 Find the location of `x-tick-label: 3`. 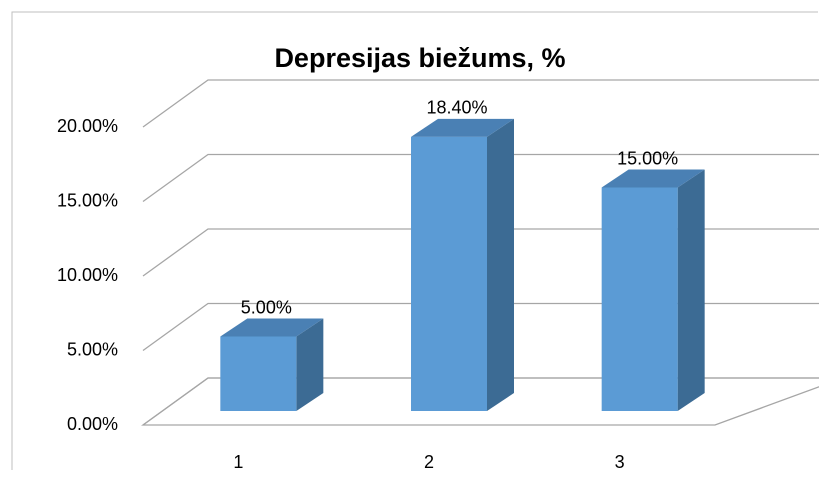

x-tick-label: 3 is located at coordinates (620, 462).